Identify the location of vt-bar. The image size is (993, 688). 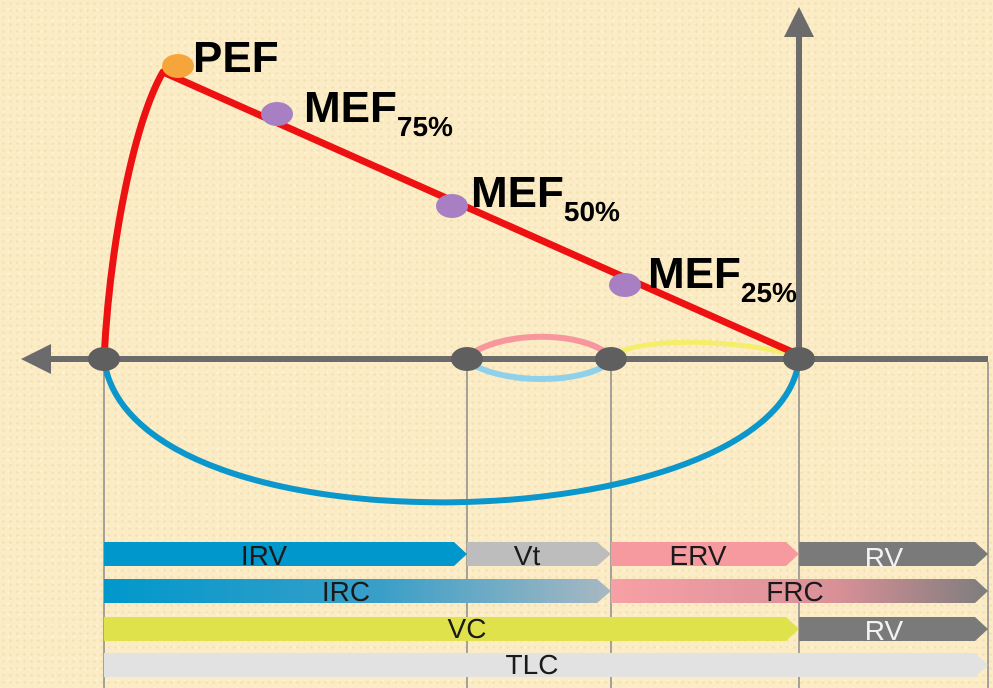
(539, 554).